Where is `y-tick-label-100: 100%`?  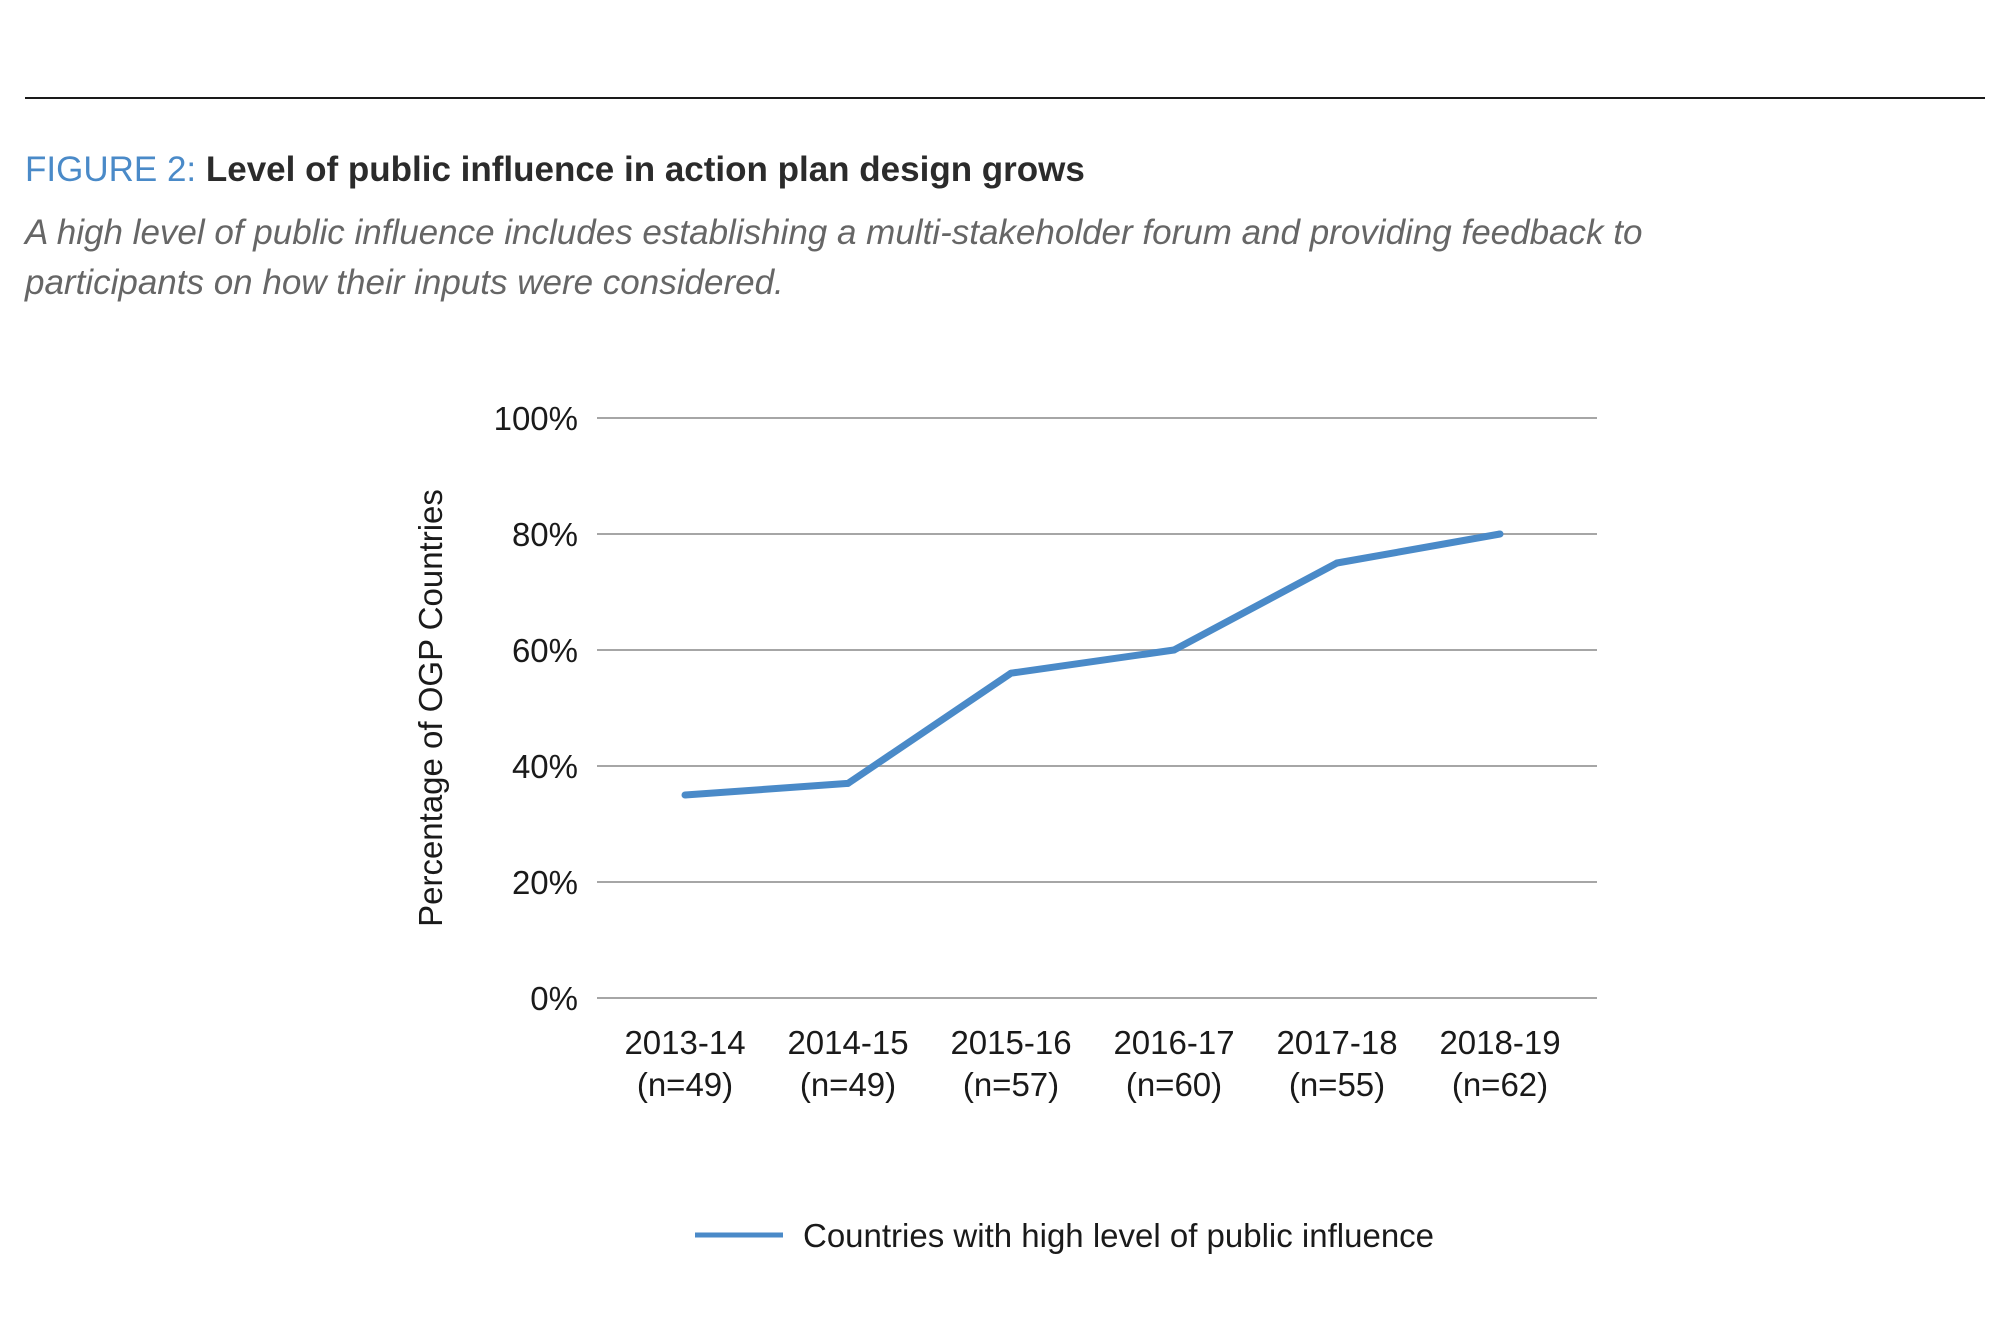 y-tick-label-100: 100% is located at coordinates (536, 418).